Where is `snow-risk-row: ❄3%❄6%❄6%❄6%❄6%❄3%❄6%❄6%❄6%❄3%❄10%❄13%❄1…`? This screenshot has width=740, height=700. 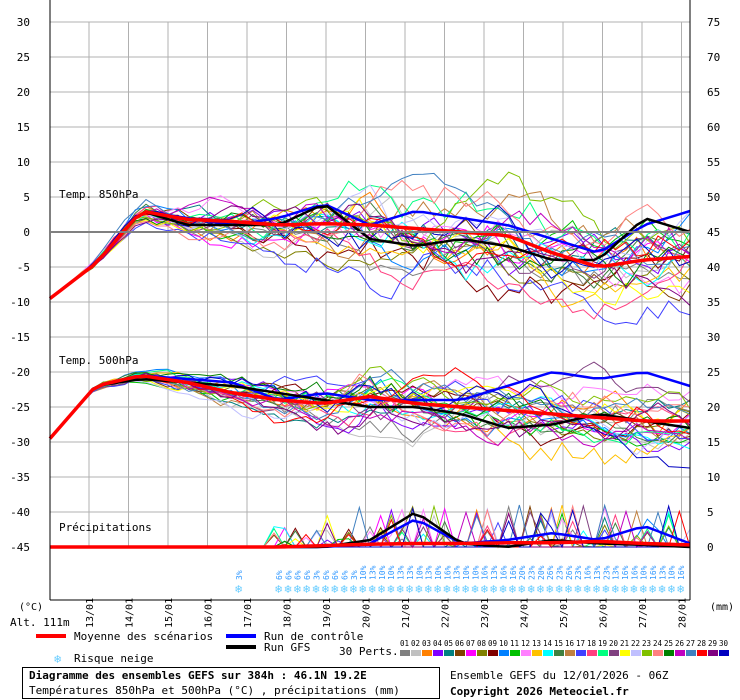 snow-risk-row: ❄3%❄6%❄6%❄6%❄6%❄3%❄6%❄6%❄6%❄3%❄10%❄13%❄1… is located at coordinates (460, 580).